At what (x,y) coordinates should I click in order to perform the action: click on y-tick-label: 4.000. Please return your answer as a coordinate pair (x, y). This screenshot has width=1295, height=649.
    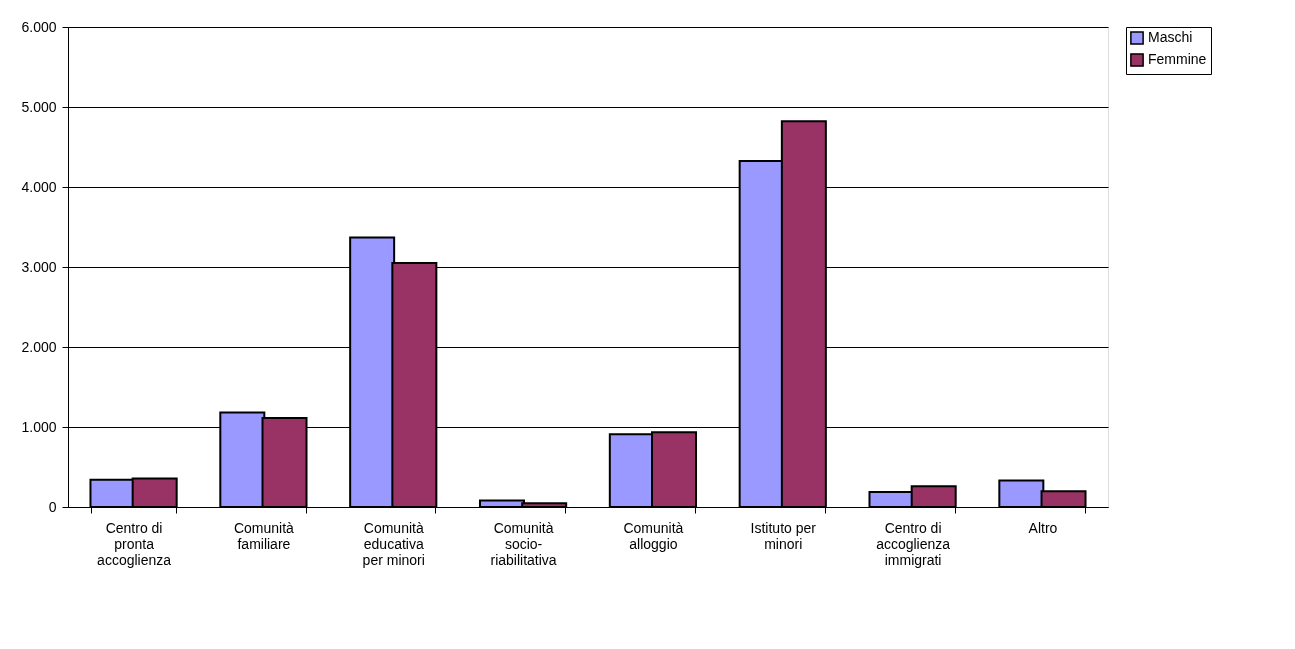
    Looking at the image, I should click on (39, 186).